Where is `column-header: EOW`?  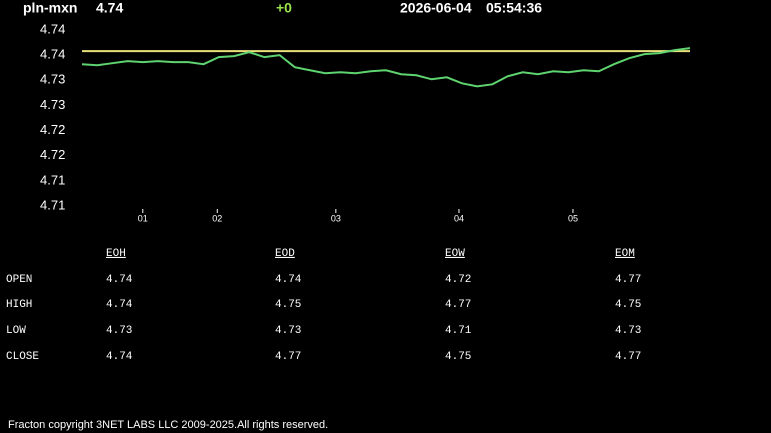 column-header: EOW is located at coordinates (455, 254).